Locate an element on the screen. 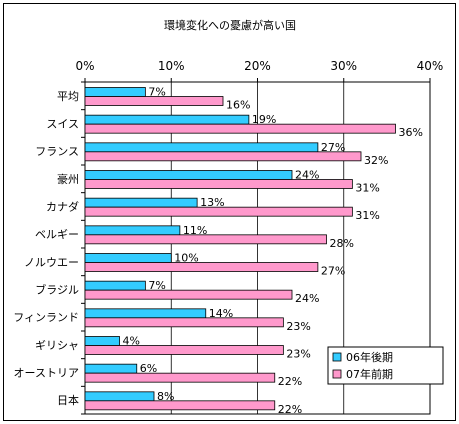 The width and height of the screenshot is (459, 424). data-label-series-2: 36% is located at coordinates (411, 132).